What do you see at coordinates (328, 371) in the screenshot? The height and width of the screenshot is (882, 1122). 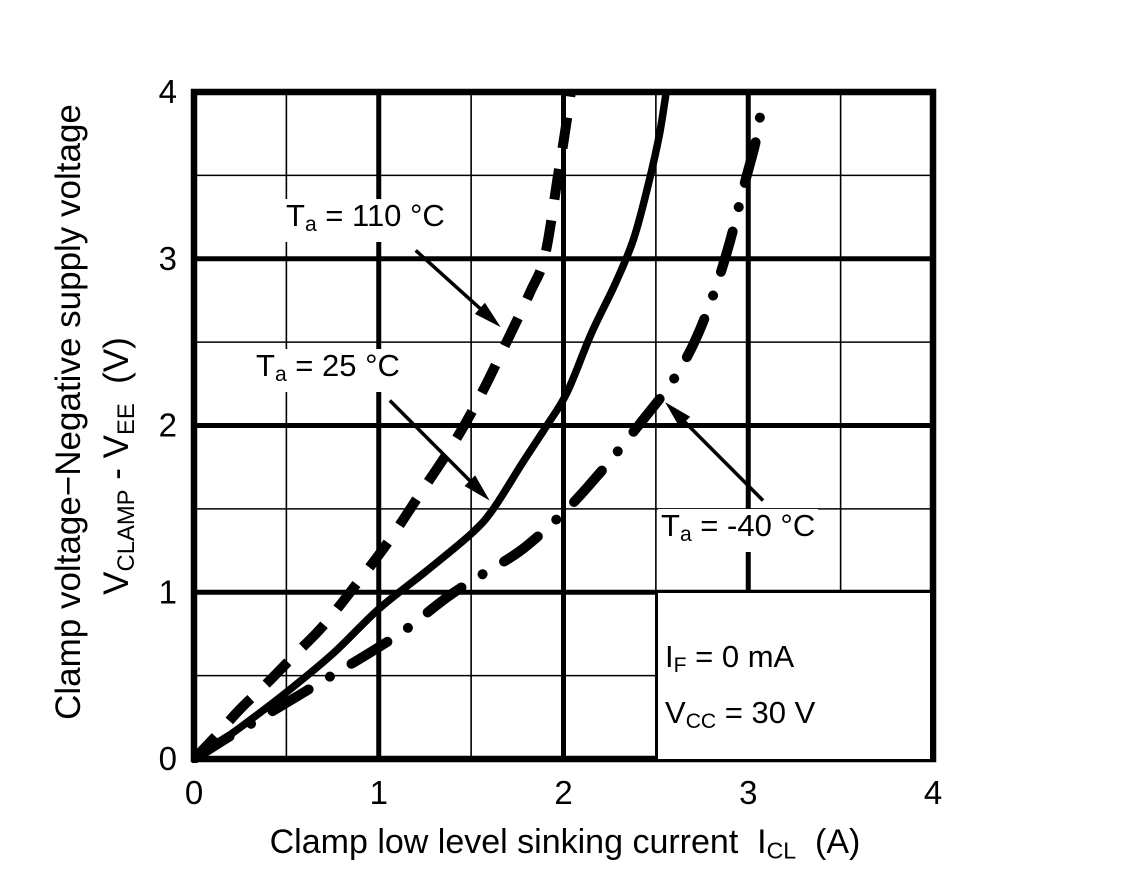 I see `series-label-ta-25: Ta = 25 °C` at bounding box center [328, 371].